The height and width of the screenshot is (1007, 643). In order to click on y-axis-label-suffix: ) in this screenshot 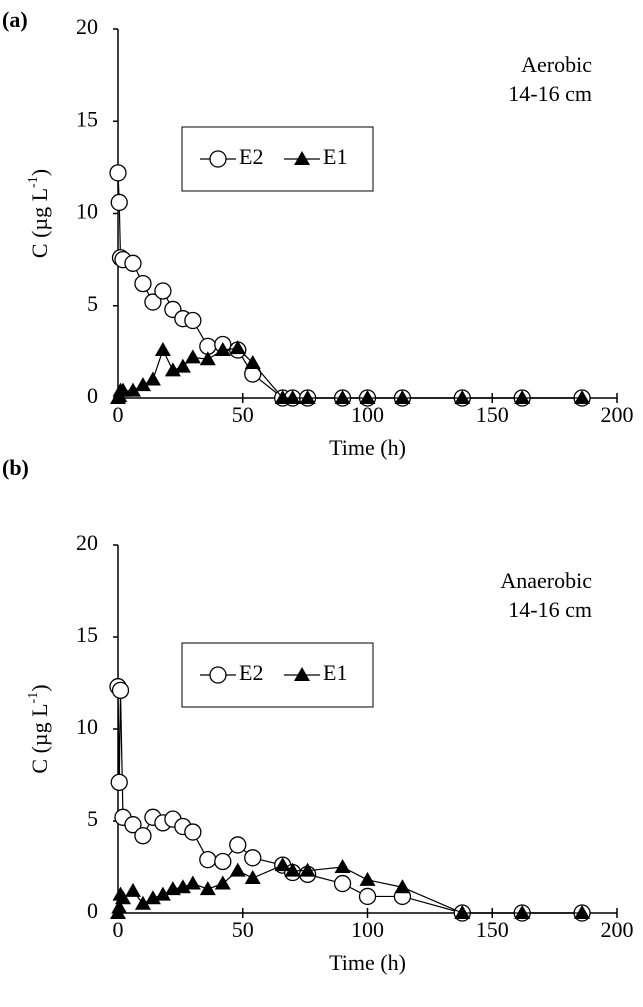, I will do `click(39, 172)`.